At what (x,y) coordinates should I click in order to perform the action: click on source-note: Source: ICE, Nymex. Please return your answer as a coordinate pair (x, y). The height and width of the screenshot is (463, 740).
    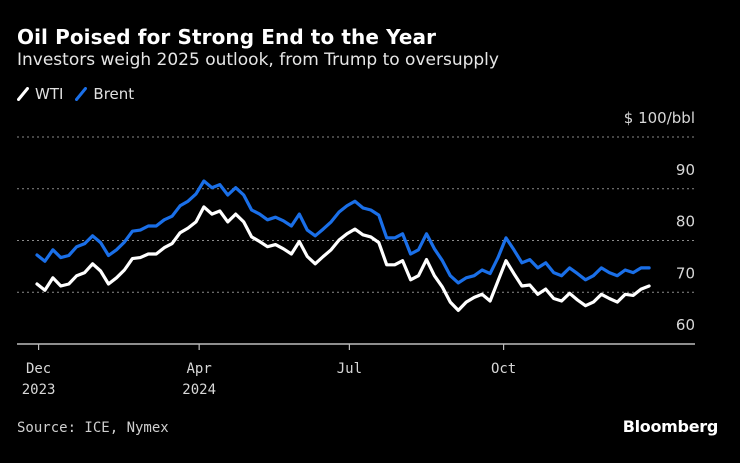
    Looking at the image, I should click on (93, 428).